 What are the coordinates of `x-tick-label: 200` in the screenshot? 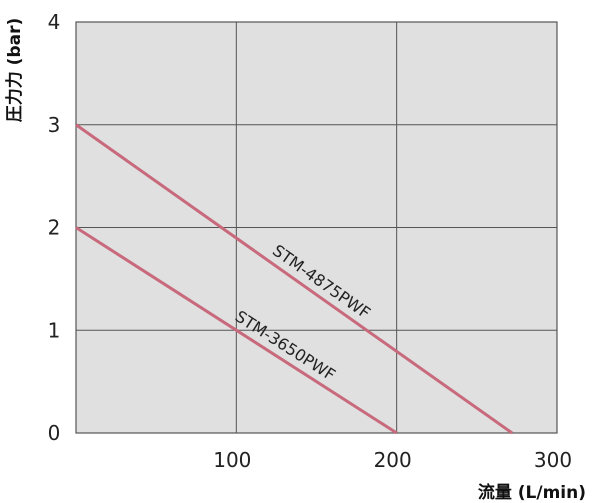 It's located at (393, 460).